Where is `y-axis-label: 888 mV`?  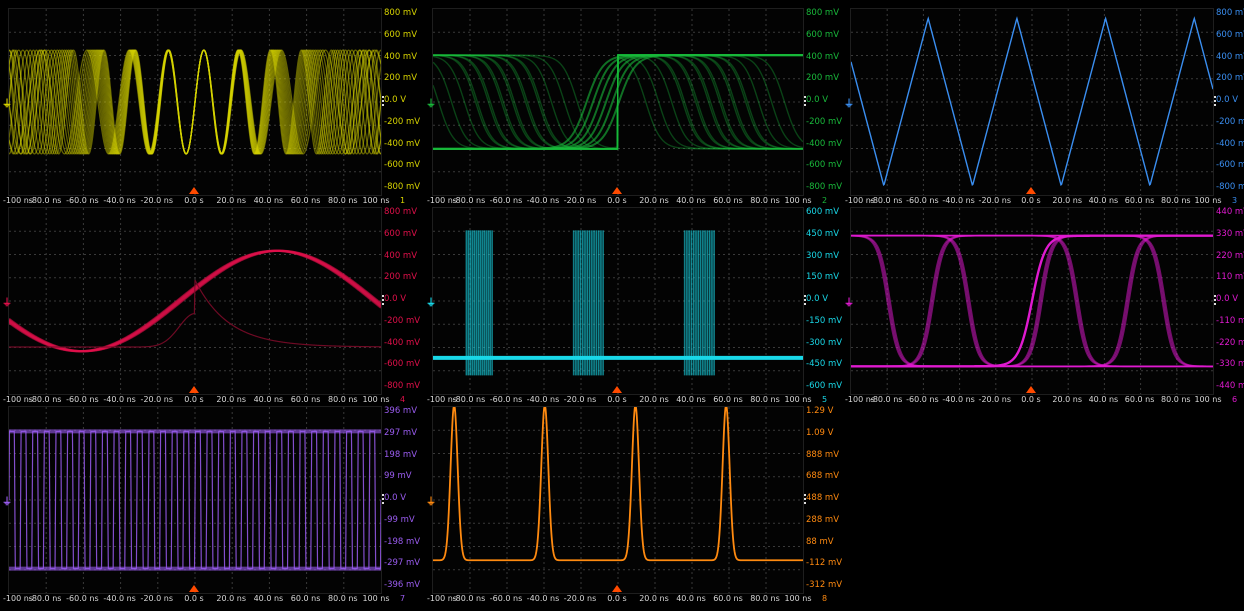 y-axis-label: 888 mV is located at coordinates (823, 454).